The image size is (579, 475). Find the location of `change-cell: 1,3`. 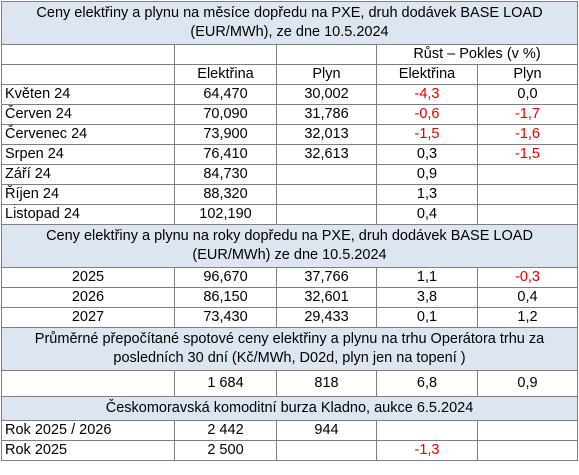

change-cell: 1,3 is located at coordinates (427, 194).